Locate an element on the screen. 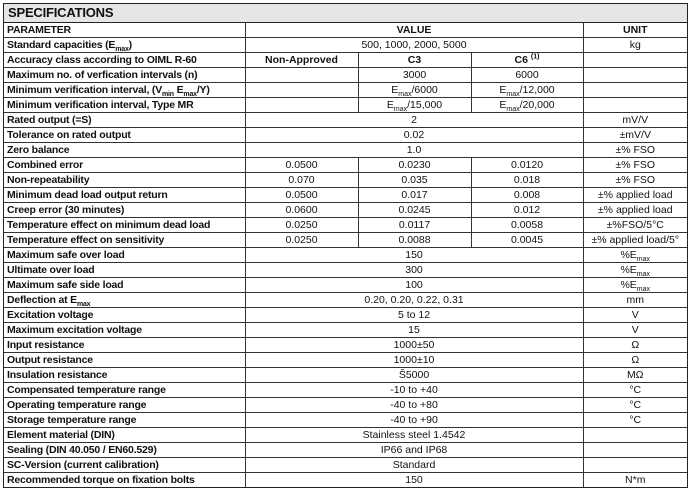  value-cell-non-approved: 0.0250 is located at coordinates (301, 225).